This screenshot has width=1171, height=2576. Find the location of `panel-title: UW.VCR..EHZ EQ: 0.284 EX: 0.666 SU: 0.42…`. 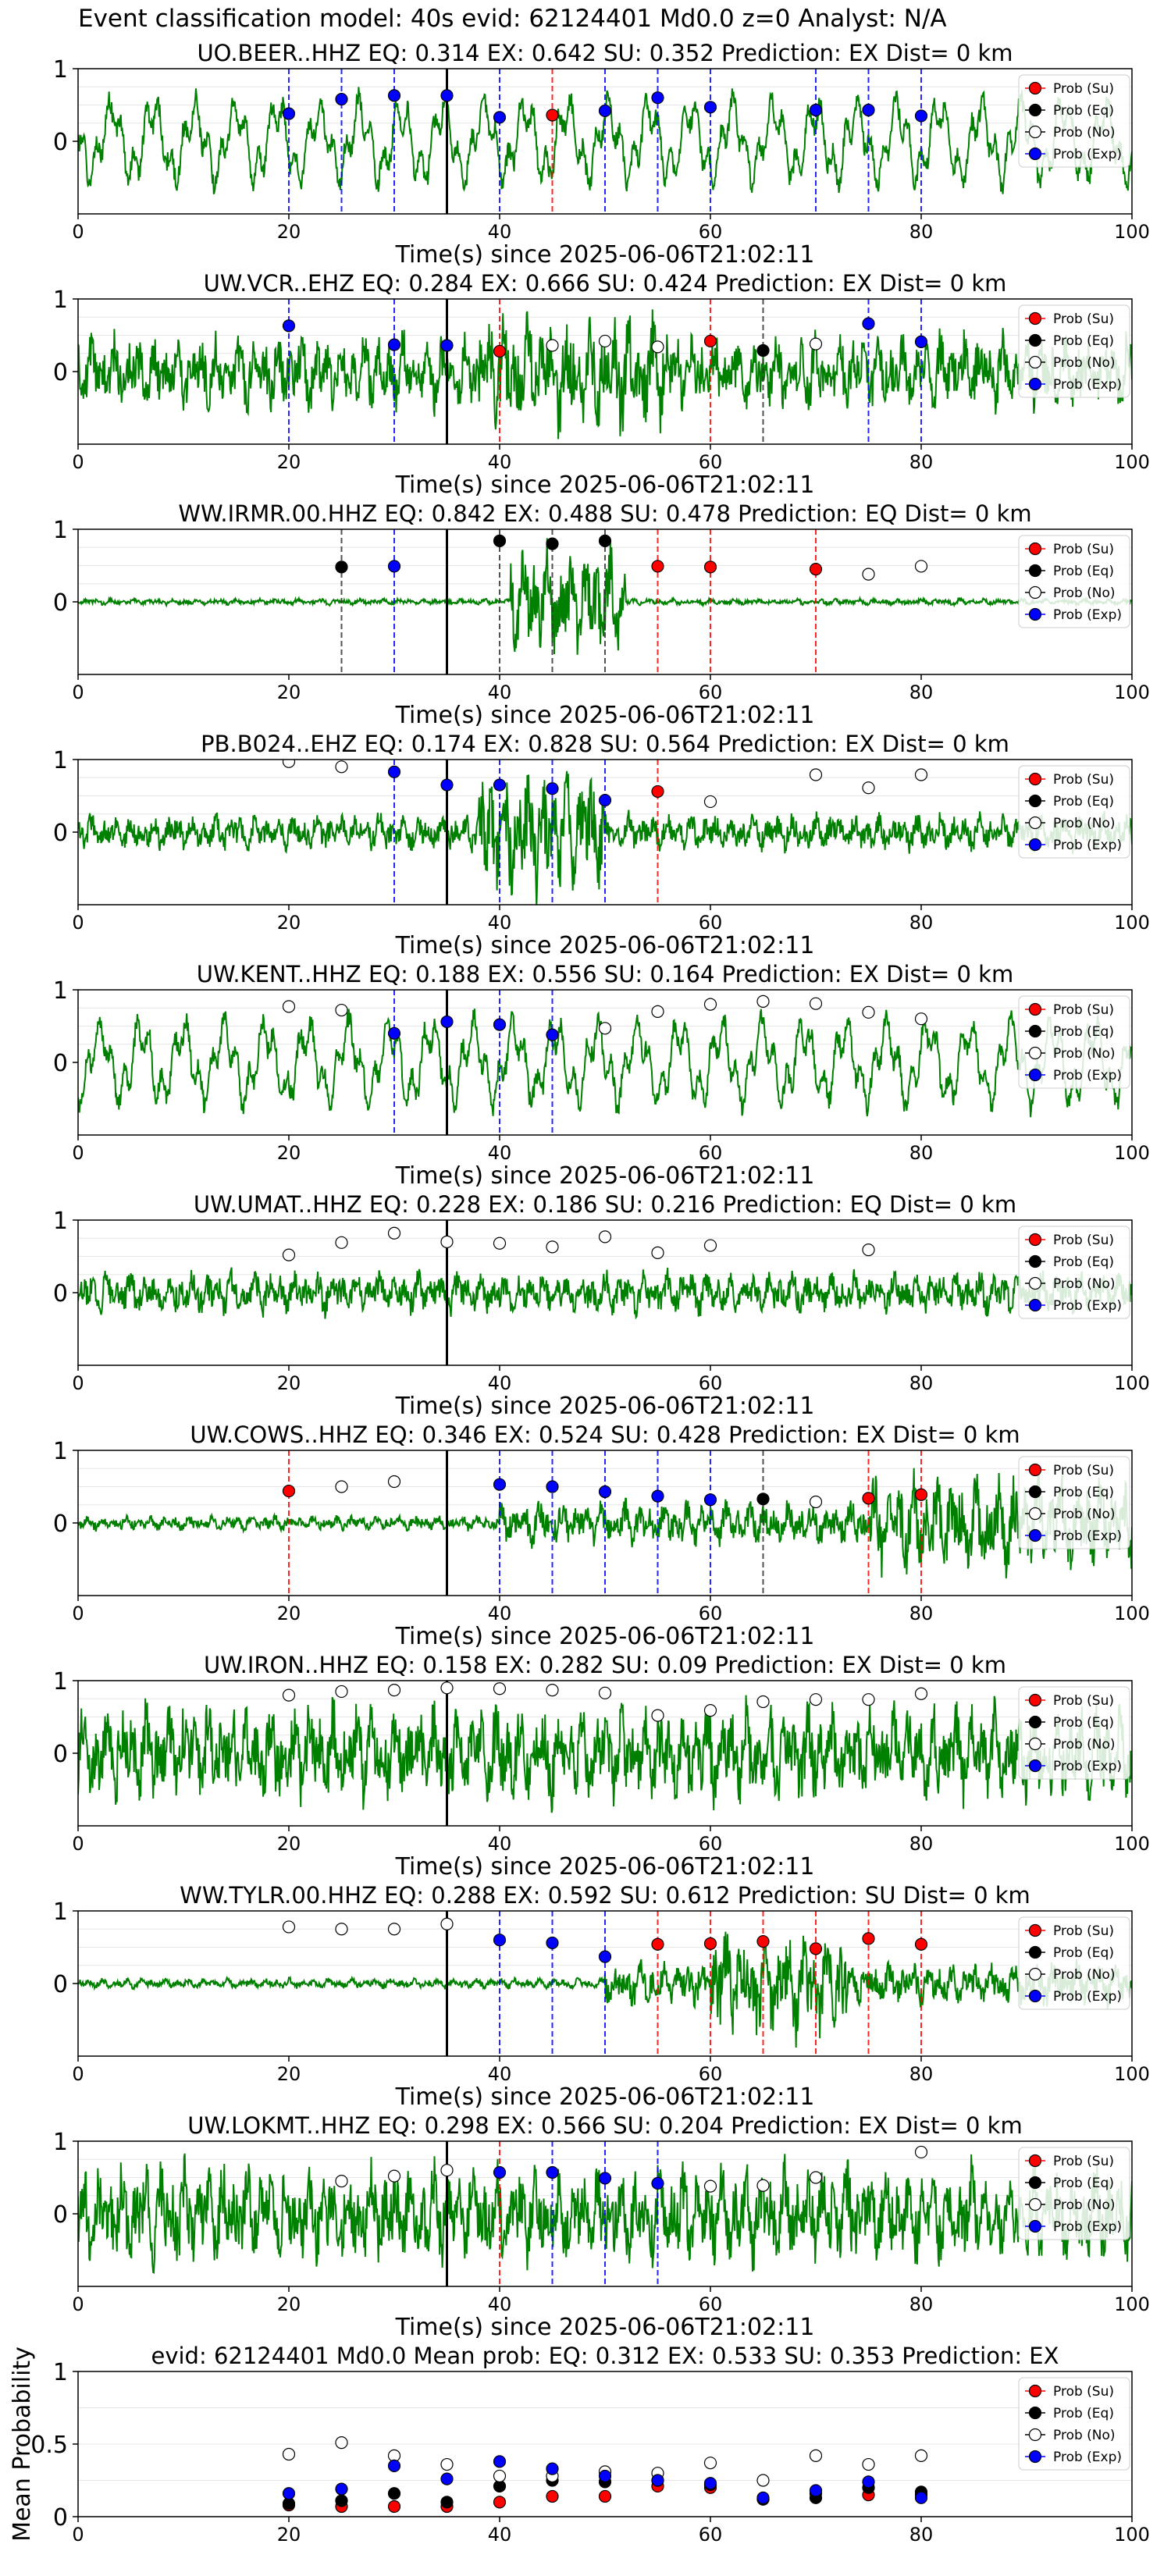

panel-title: UW.VCR..EHZ EQ: 0.284 EX: 0.666 SU: 0.42… is located at coordinates (605, 283).